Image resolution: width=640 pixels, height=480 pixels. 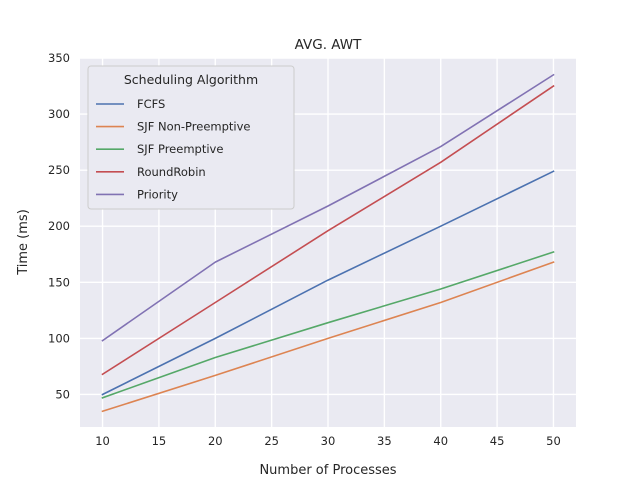 I want to click on x-tick-label: 25, so click(x=271, y=441).